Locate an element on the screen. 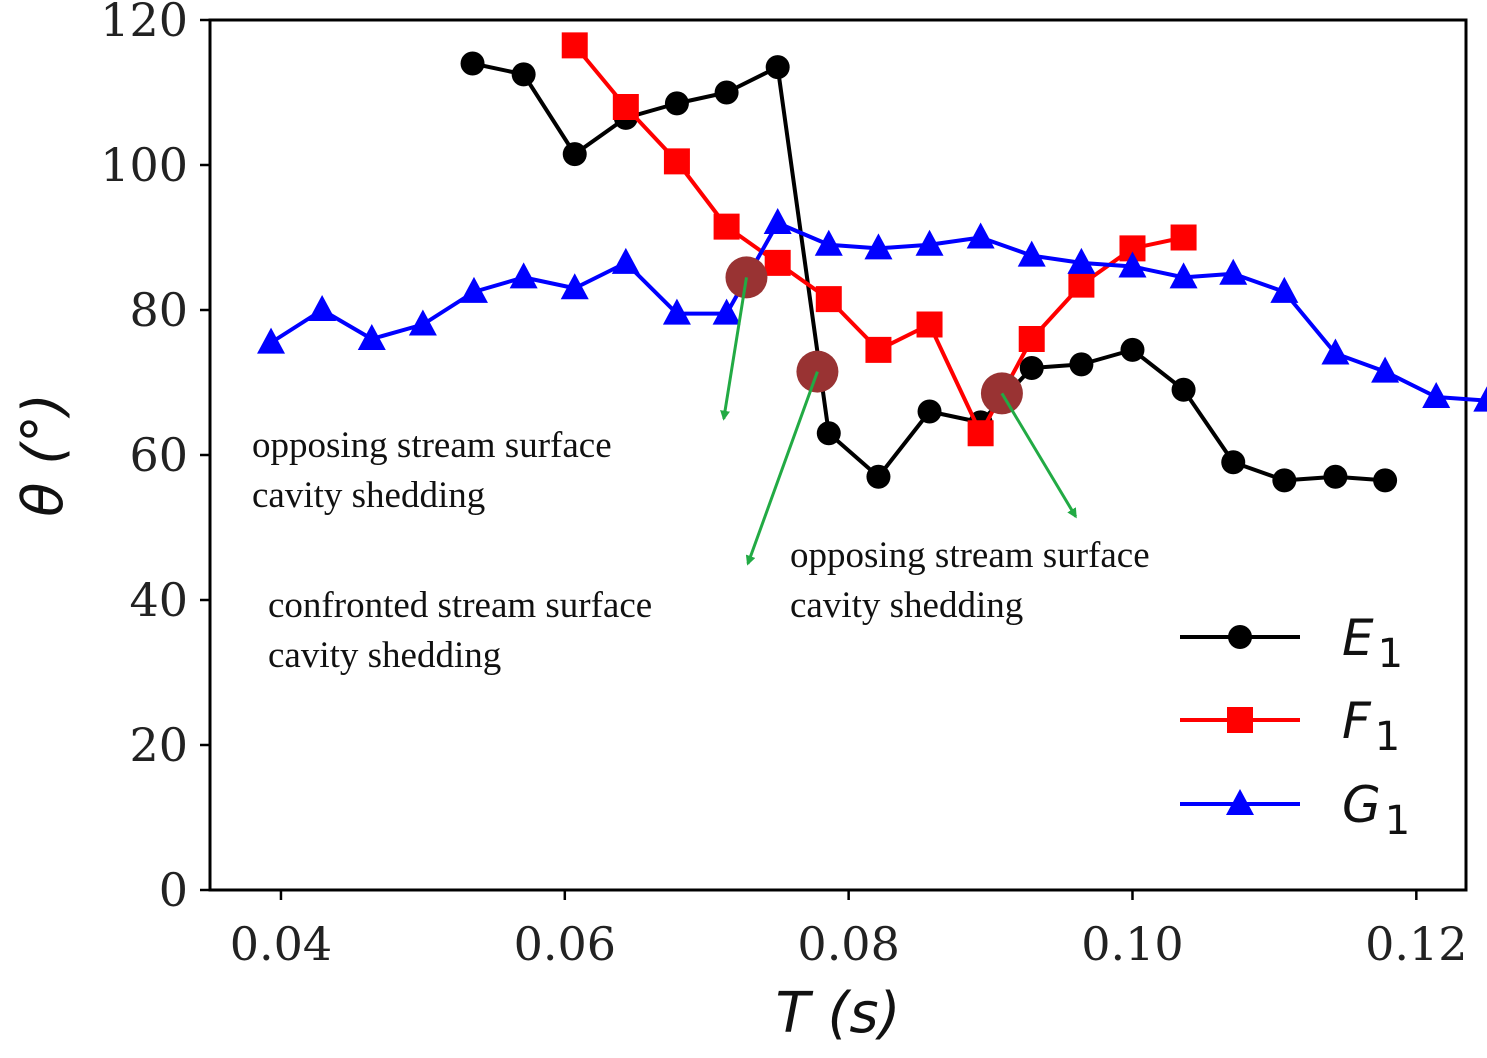 This screenshot has height=1058, width=1487. x-tick-label: 0.08 is located at coordinates (848, 944).